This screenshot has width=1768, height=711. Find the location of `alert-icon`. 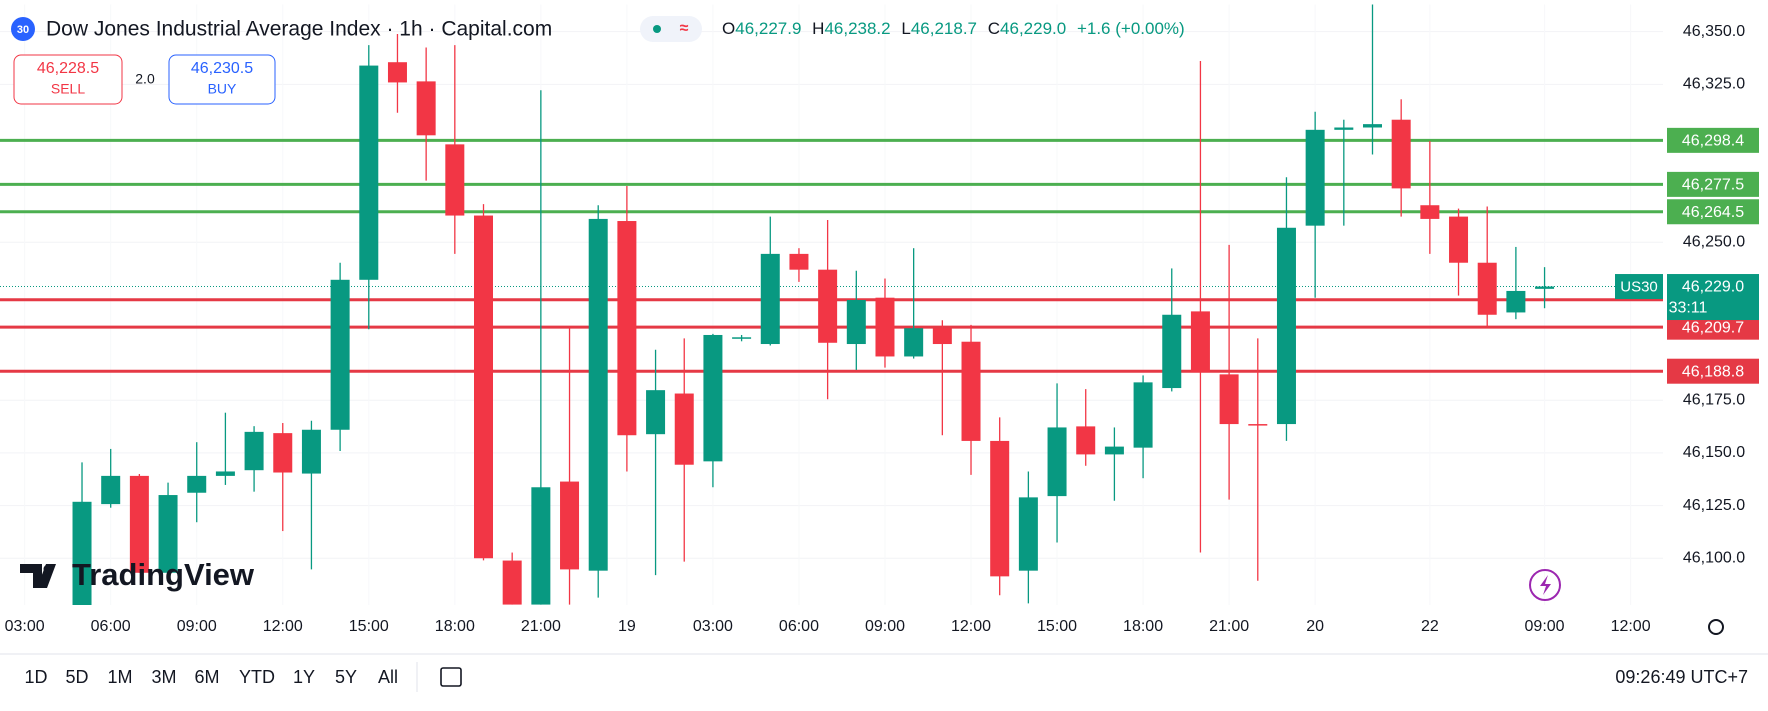

alert-icon is located at coordinates (1545, 585).